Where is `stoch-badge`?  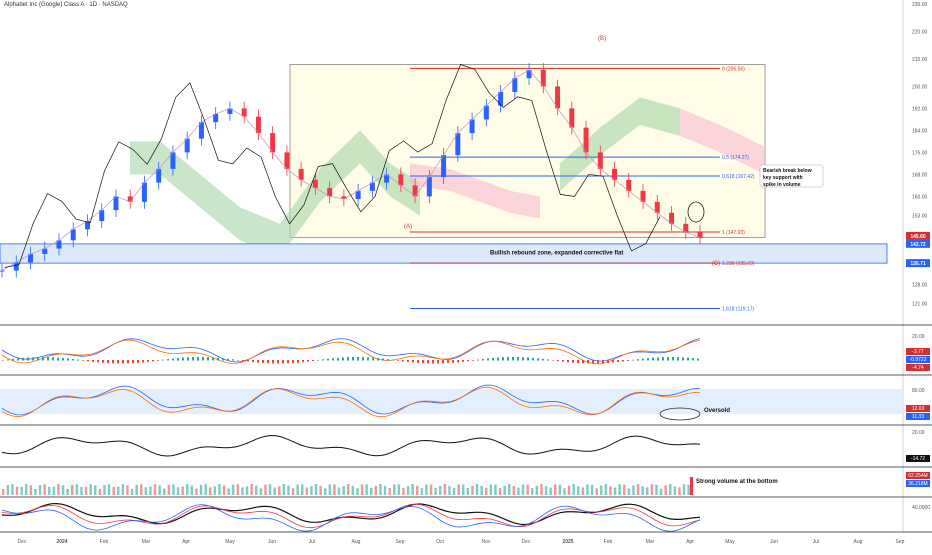 stoch-badge is located at coordinates (918, 408).